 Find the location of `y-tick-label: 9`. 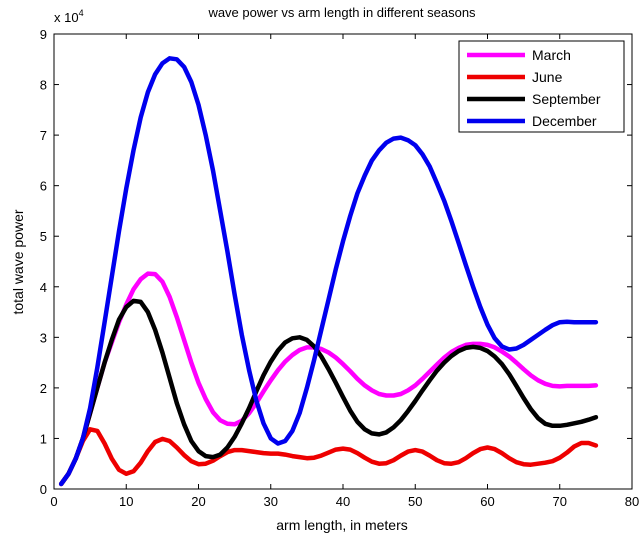

y-tick-label: 9 is located at coordinates (43, 34).